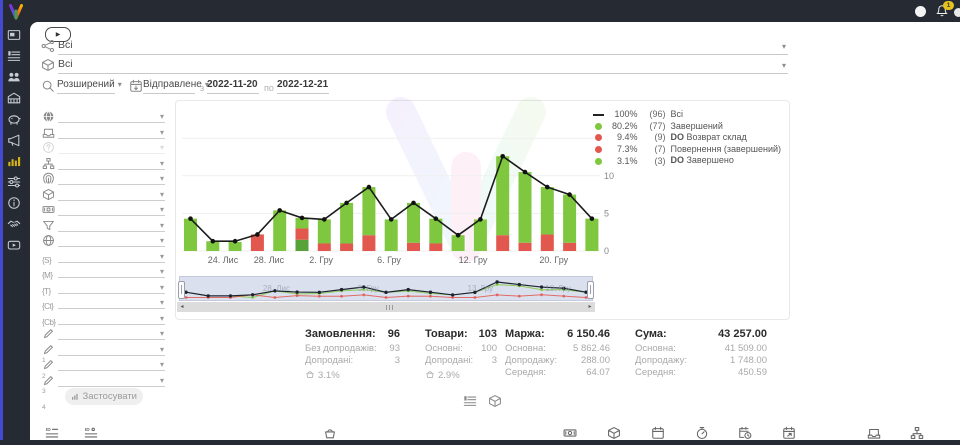 The height and width of the screenshot is (445, 960). I want to click on navigator-left-handle, so click(181, 290).